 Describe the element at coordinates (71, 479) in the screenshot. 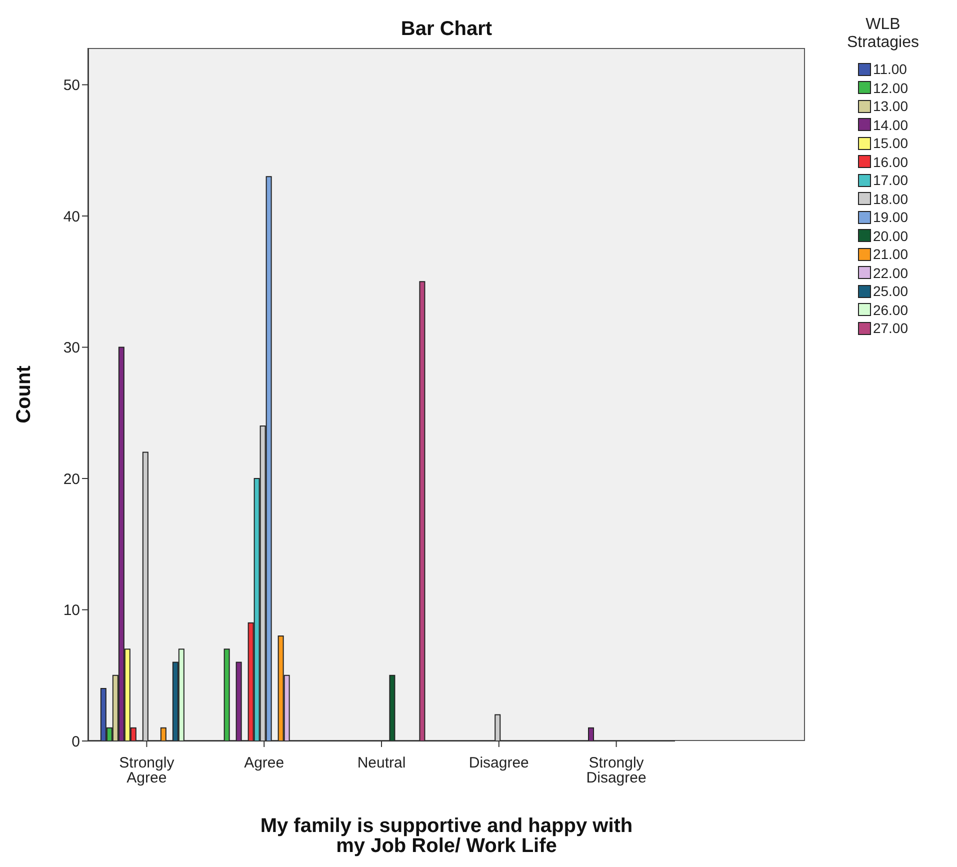

I see `y-tick-label: 20` at that location.